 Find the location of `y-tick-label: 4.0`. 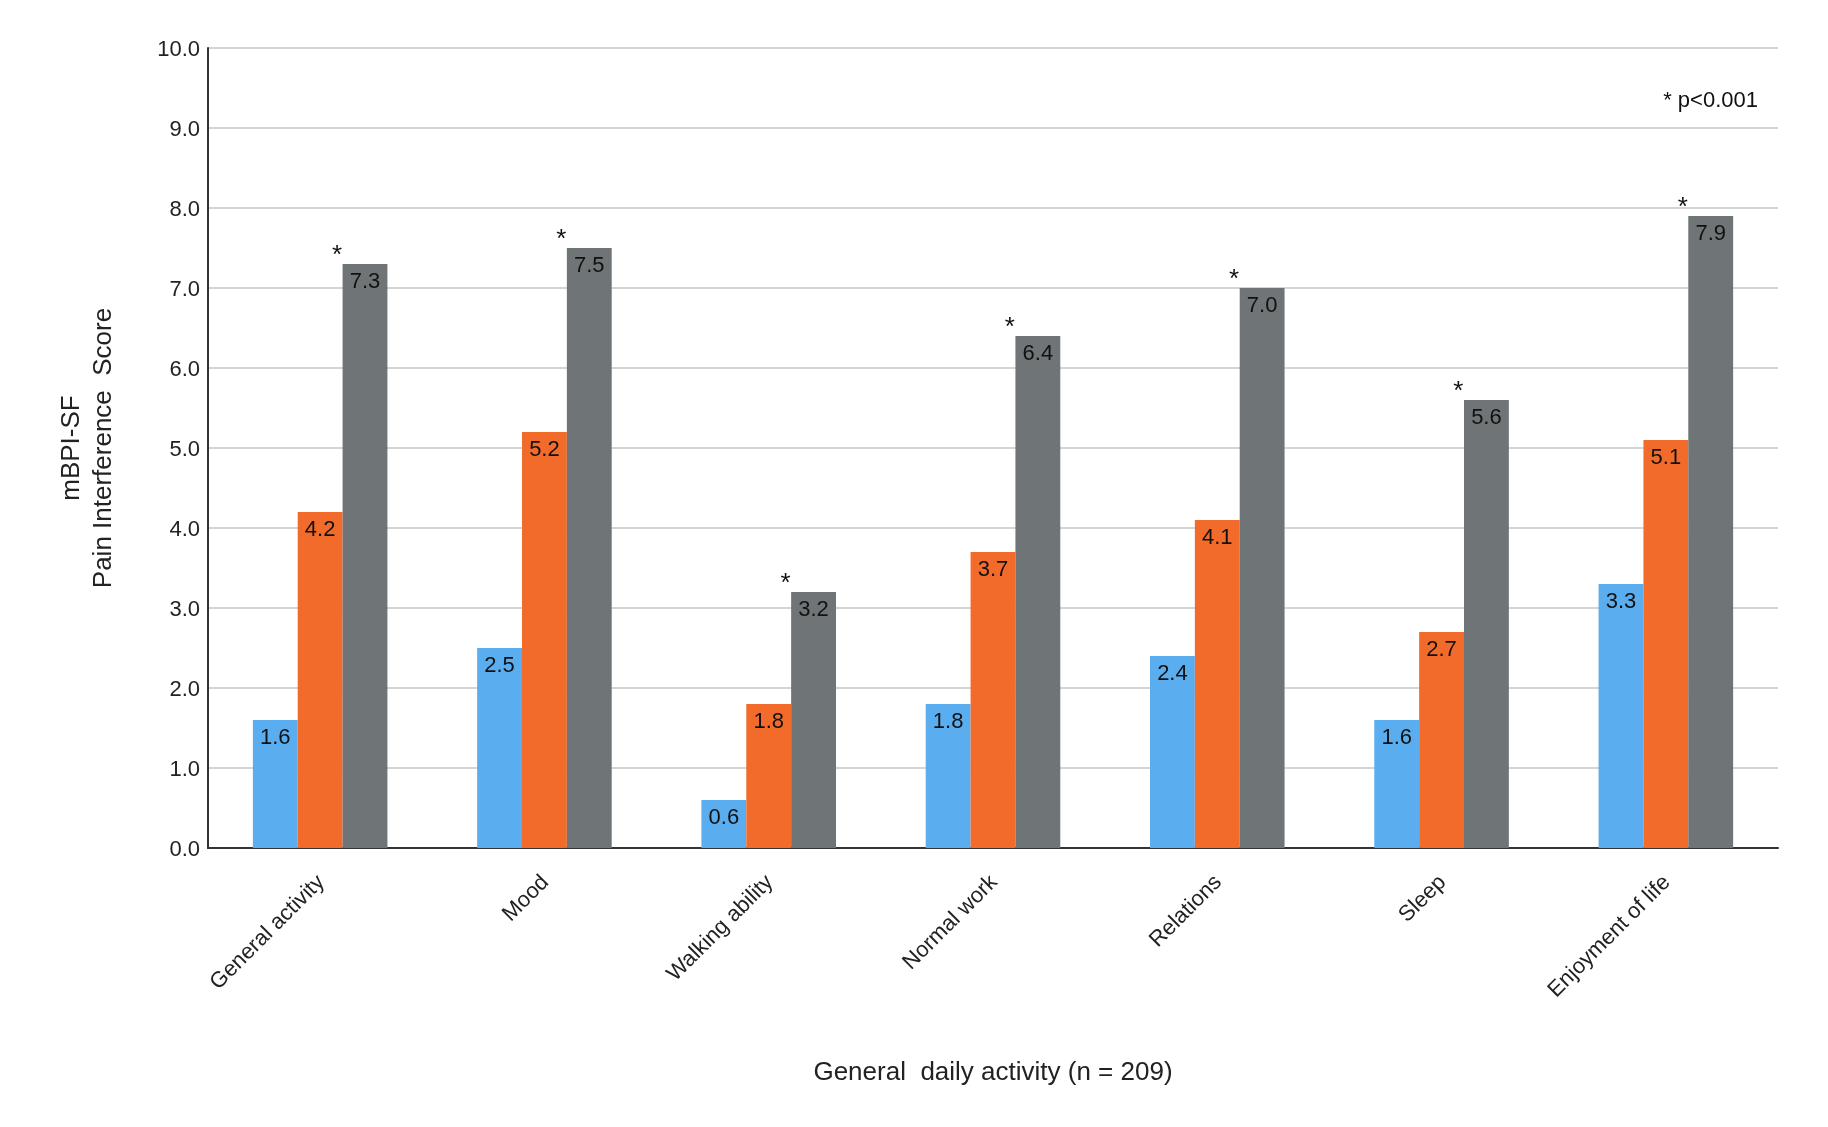

y-tick-label: 4.0 is located at coordinates (184, 528).